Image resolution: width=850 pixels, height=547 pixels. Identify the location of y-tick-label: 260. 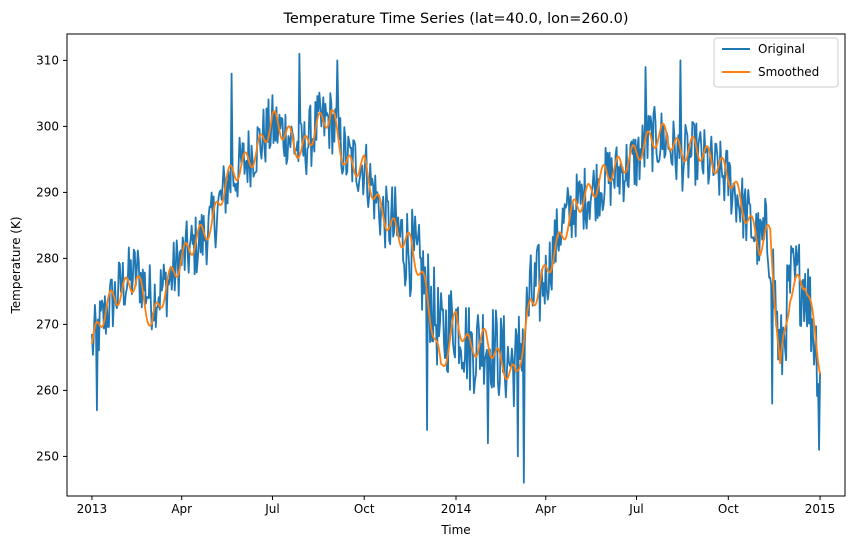
(47, 390).